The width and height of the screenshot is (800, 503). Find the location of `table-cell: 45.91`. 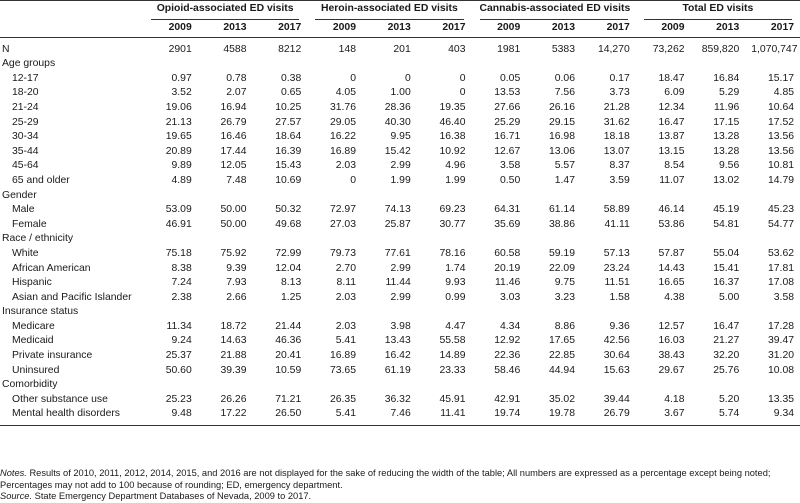

table-cell: 45.91 is located at coordinates (452, 399).